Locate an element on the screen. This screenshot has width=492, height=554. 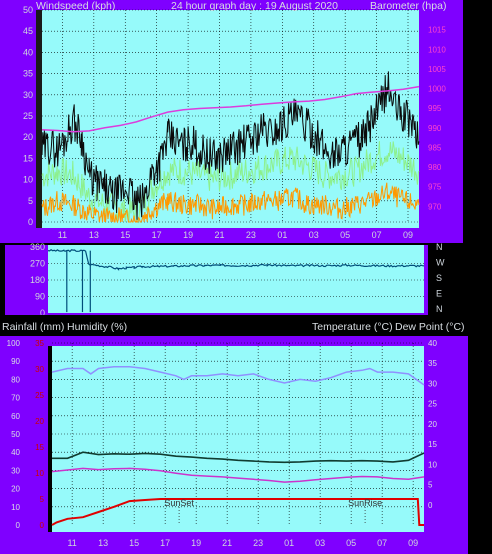
direction-plot-area is located at coordinates (236, 279).